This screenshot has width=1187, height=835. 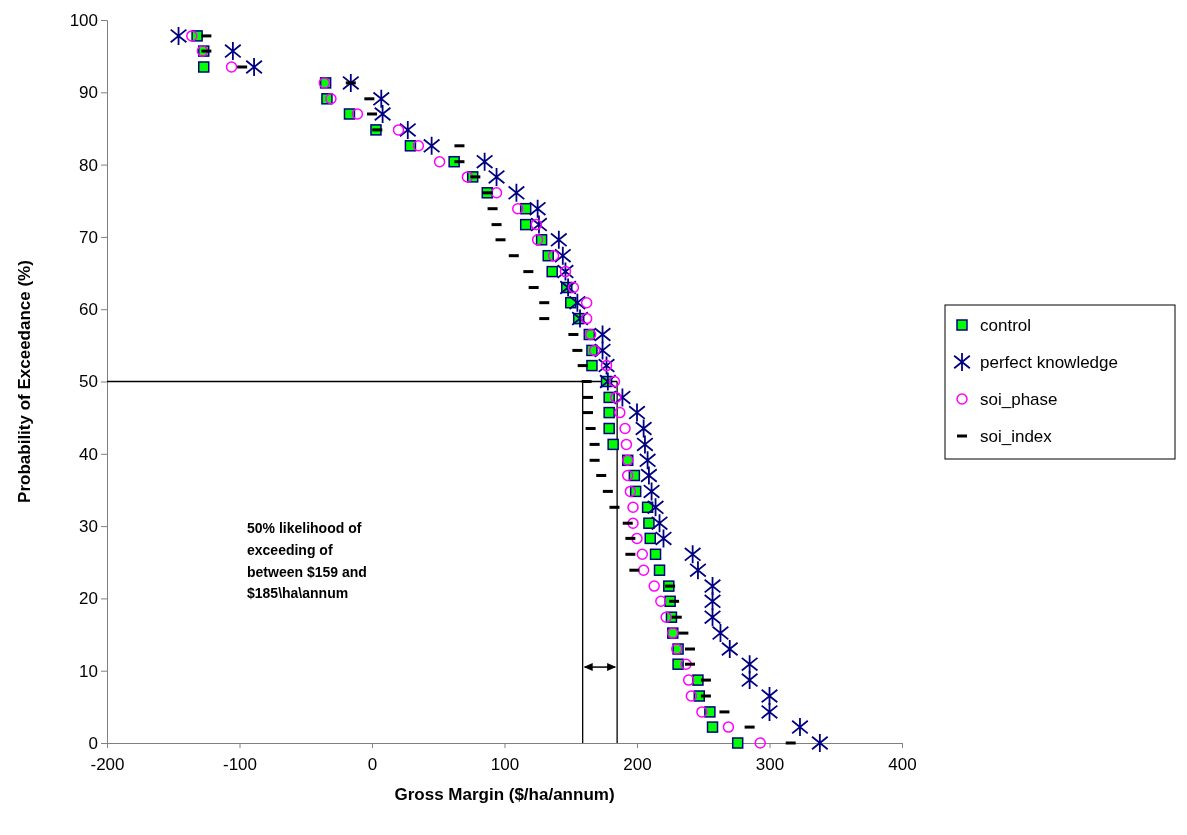 I want to click on x-tick-label: 100, so click(x=505, y=764).